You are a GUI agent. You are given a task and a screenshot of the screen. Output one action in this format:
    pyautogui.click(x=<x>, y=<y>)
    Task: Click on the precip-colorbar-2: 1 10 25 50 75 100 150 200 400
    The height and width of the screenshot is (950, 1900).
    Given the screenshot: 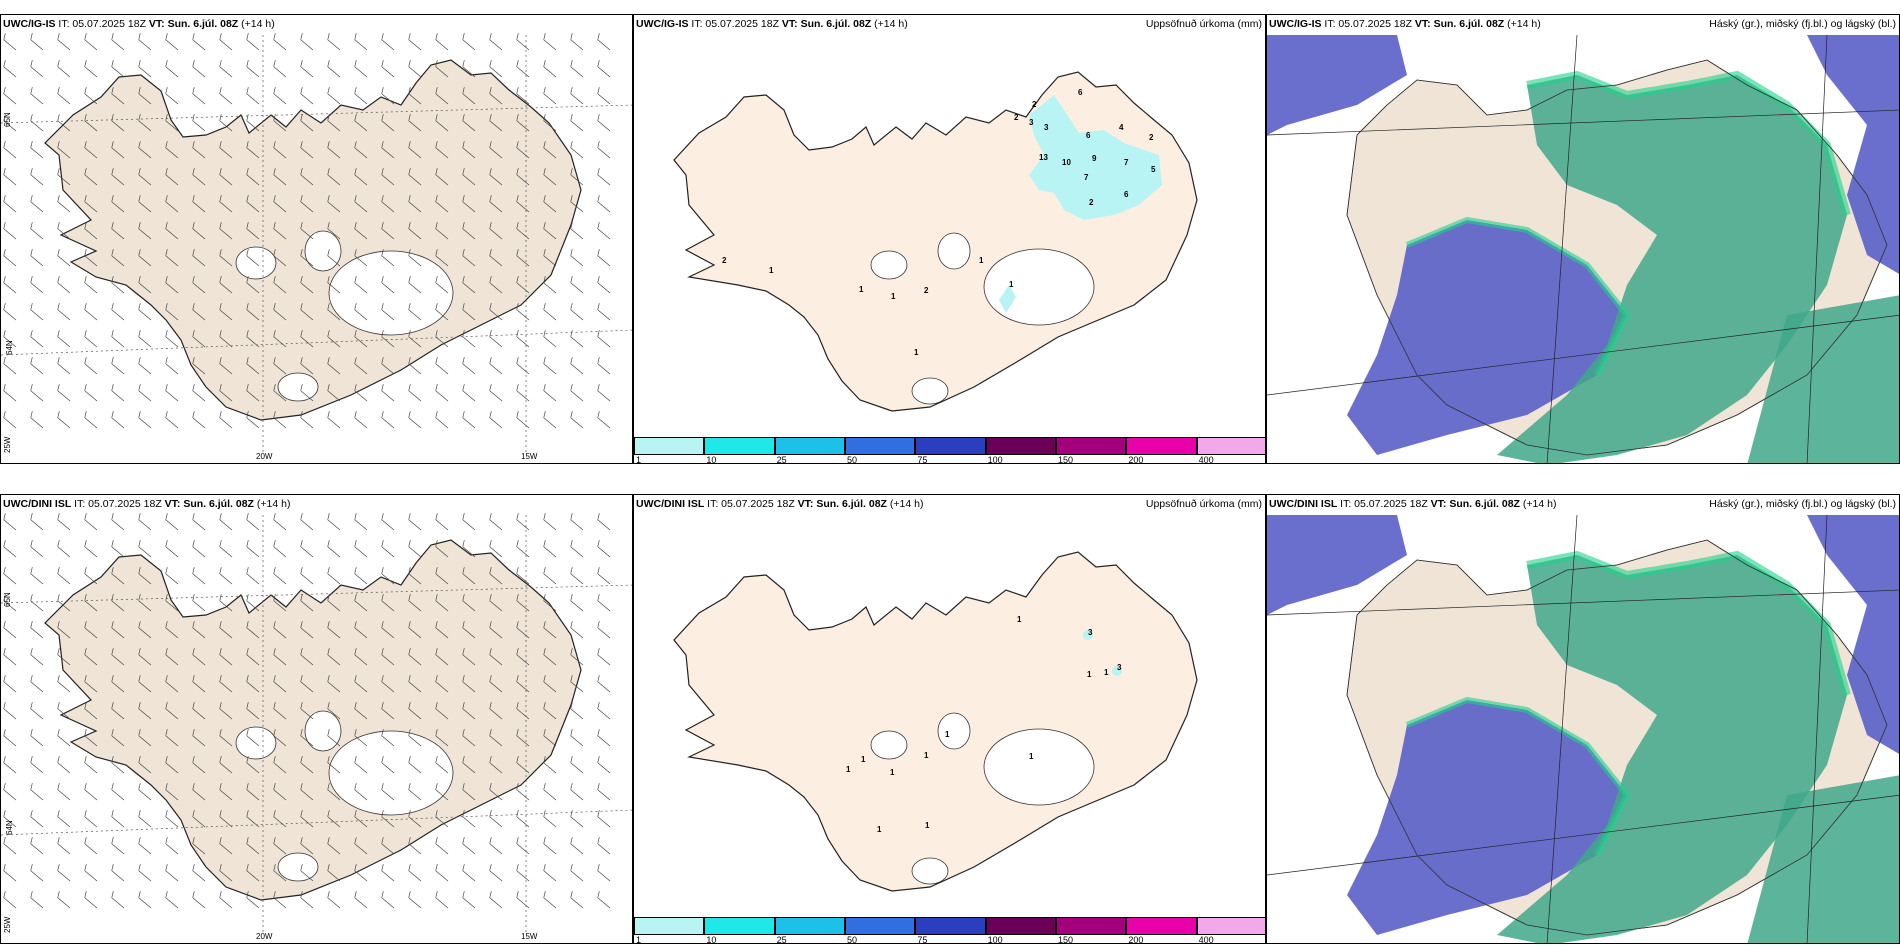 What is the action you would take?
    pyautogui.click(x=949, y=930)
    